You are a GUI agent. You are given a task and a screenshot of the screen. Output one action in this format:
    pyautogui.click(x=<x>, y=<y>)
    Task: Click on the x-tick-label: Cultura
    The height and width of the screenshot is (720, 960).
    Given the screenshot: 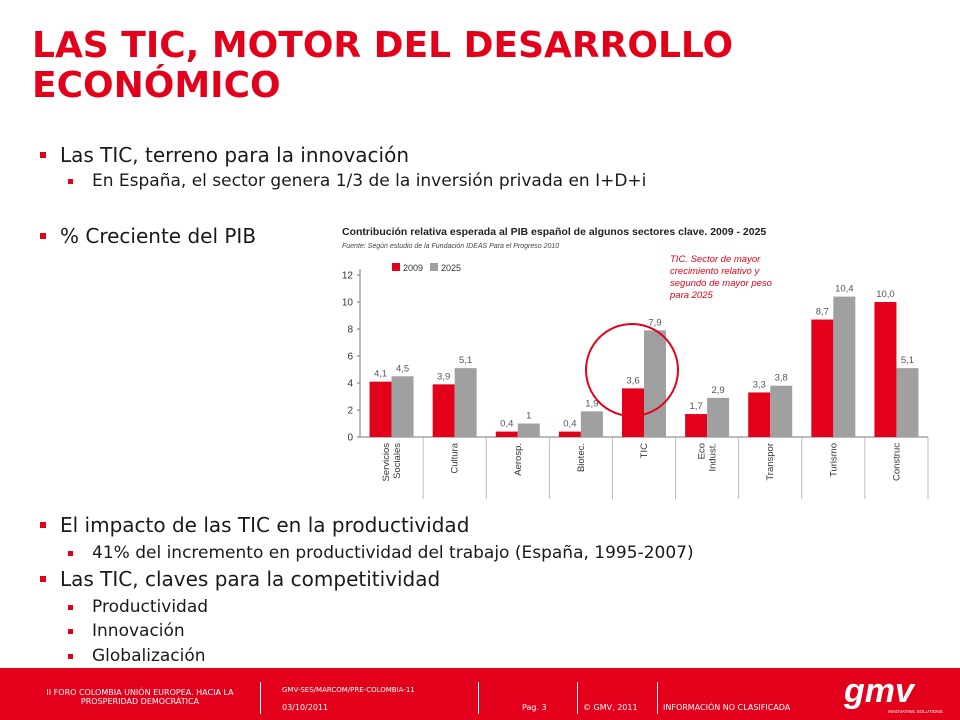 What is the action you would take?
    pyautogui.click(x=455, y=457)
    